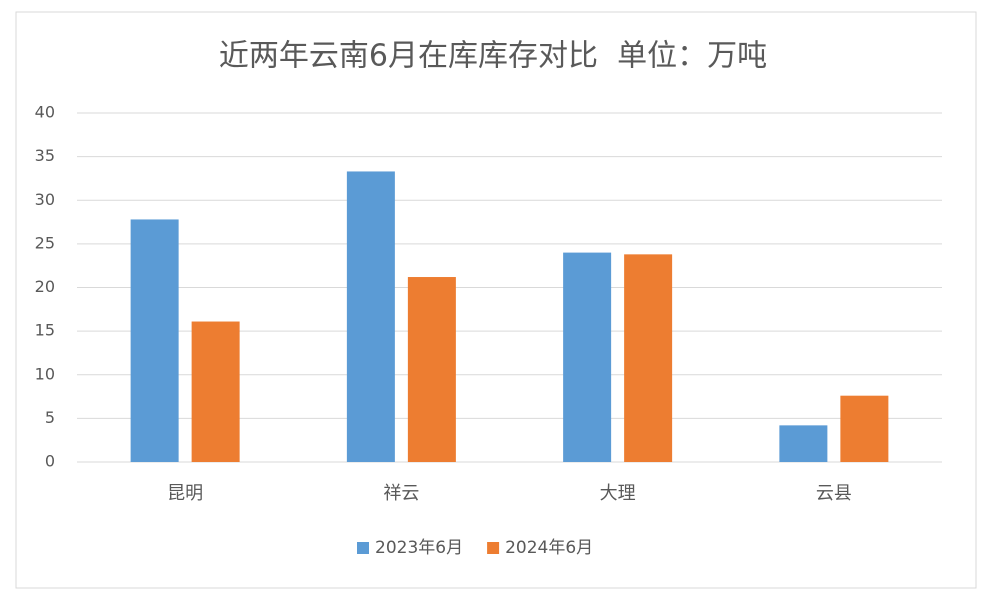 Image resolution: width=987 pixels, height=599 pixels. I want to click on y-tick-label: 40, so click(45, 112).